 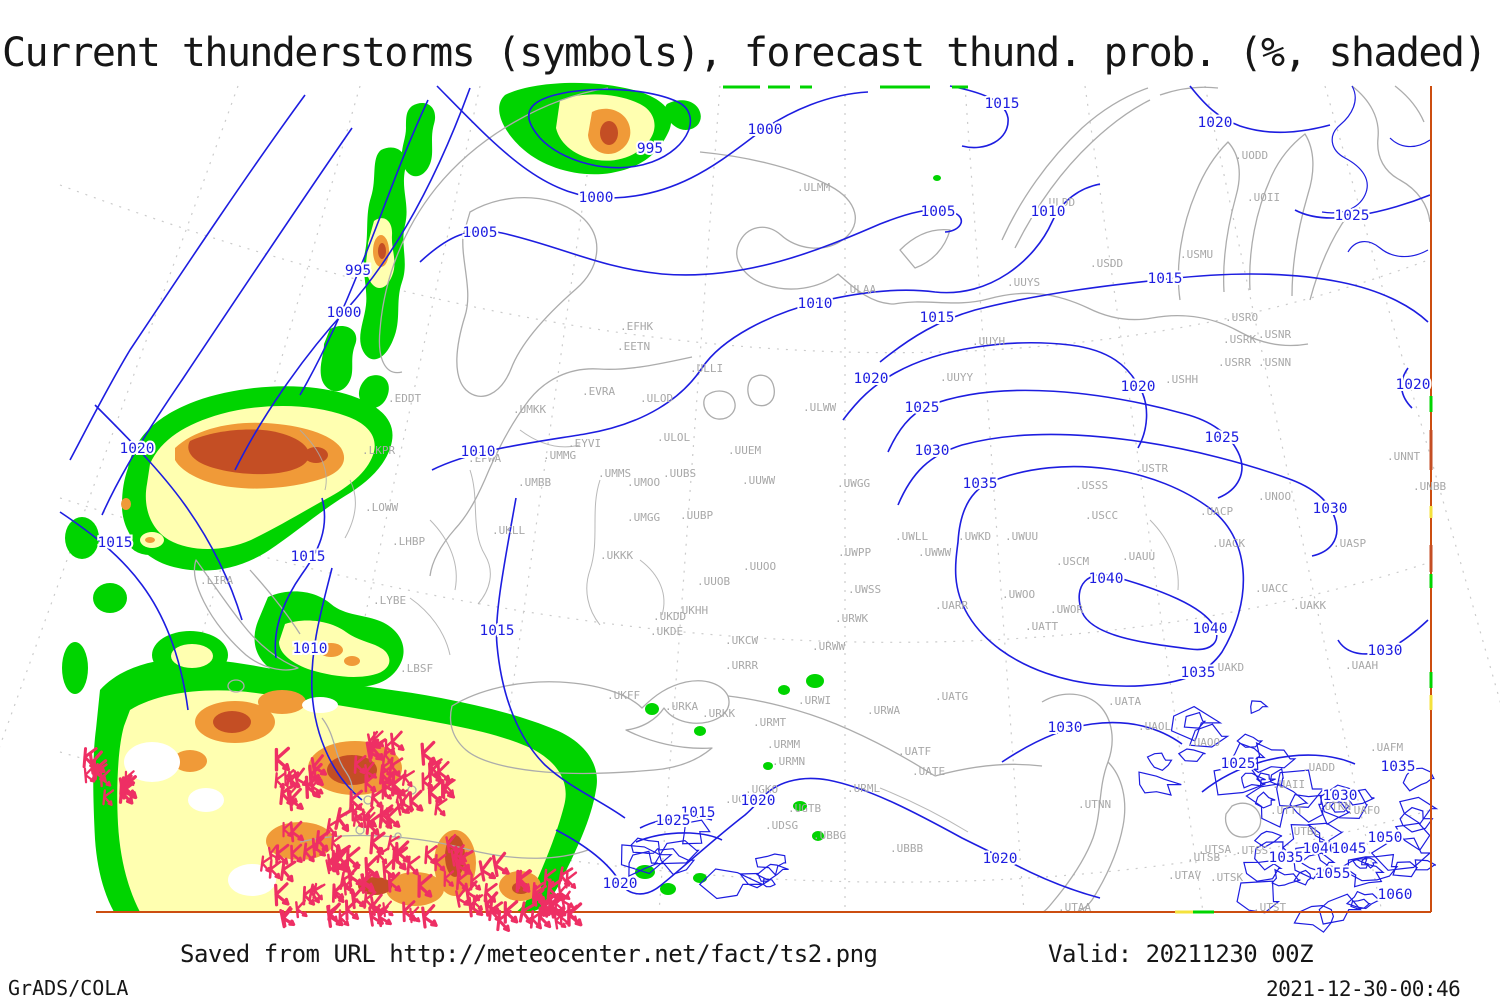 What do you see at coordinates (1349, 849) in the screenshot?
I see `isobar-label: 1045` at bounding box center [1349, 849].